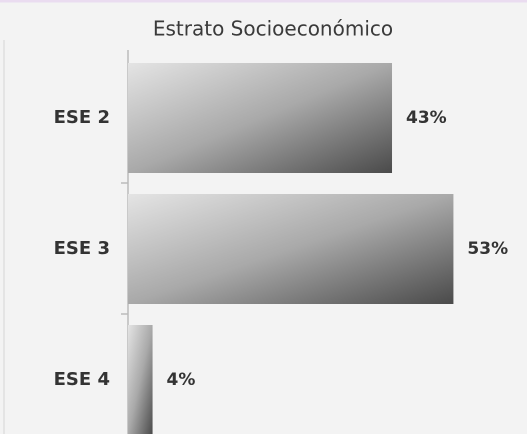 The image size is (527, 434). I want to click on value-label: 53%, so click(487, 249).